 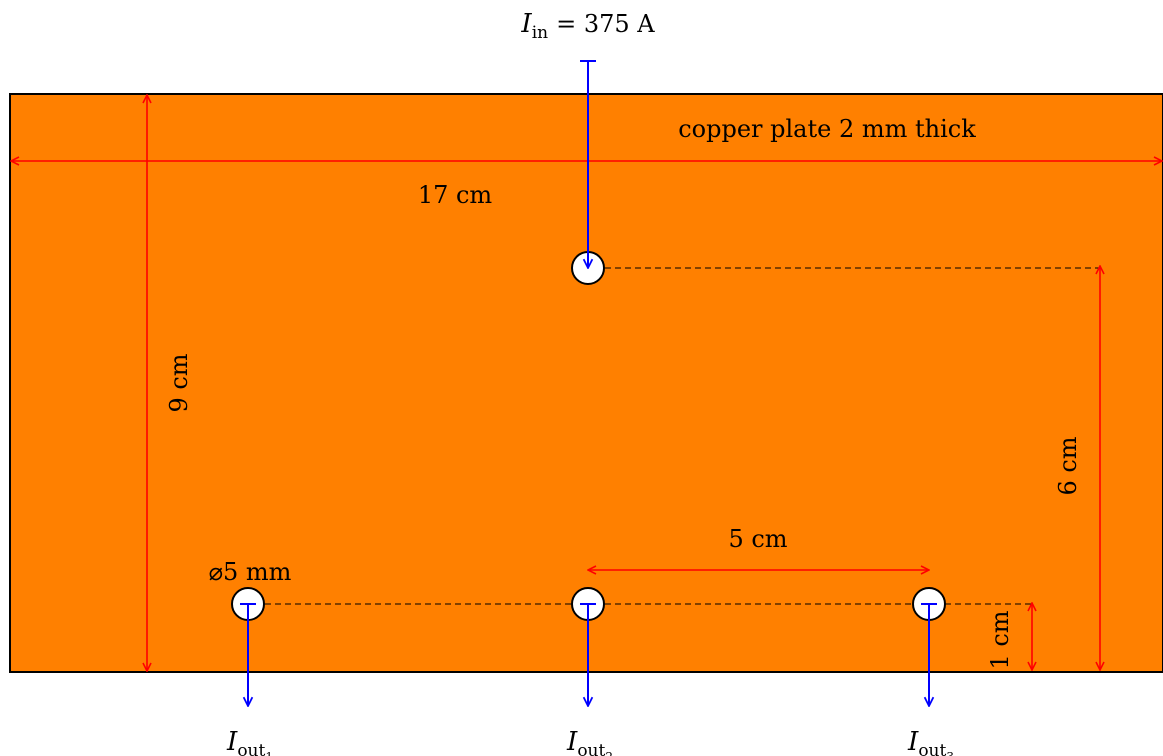 I want to click on plate-label: copper plate 2 mm thick, so click(x=827, y=129).